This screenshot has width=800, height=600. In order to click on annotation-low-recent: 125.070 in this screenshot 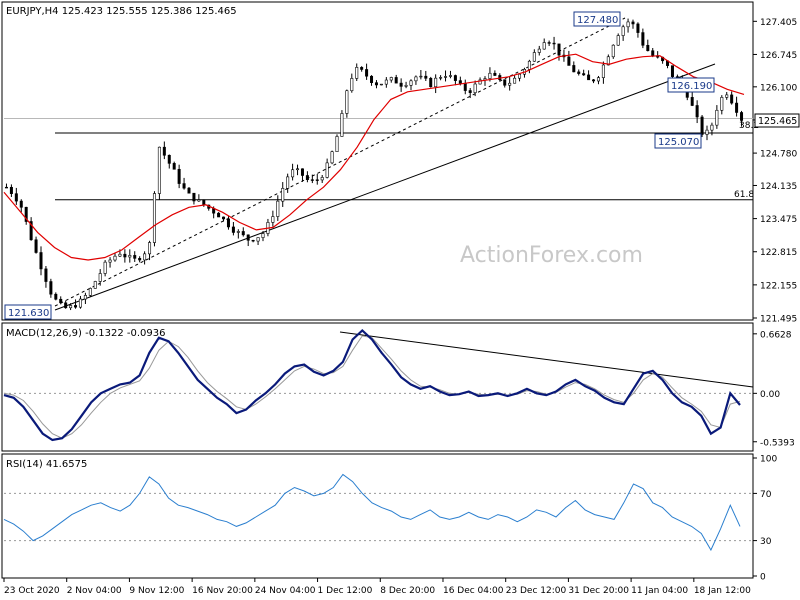, I will do `click(678, 141)`.